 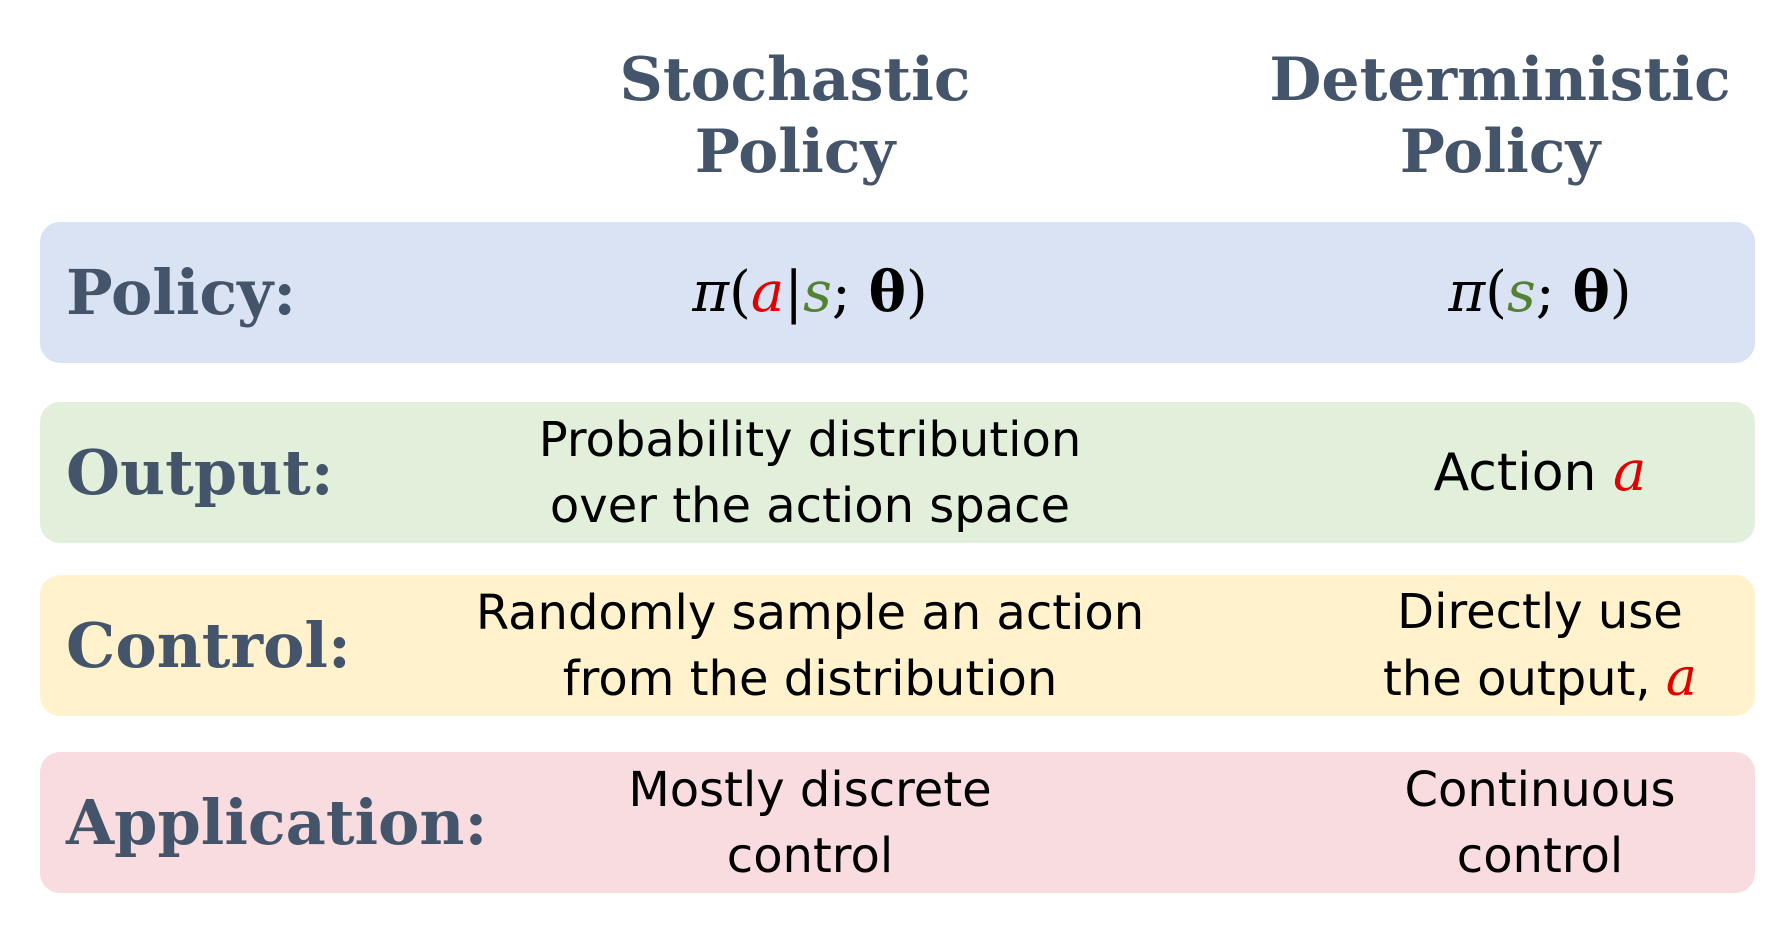 What do you see at coordinates (1500, 116) in the screenshot?
I see `deterministic-policy-header: Deterministic Policy` at bounding box center [1500, 116].